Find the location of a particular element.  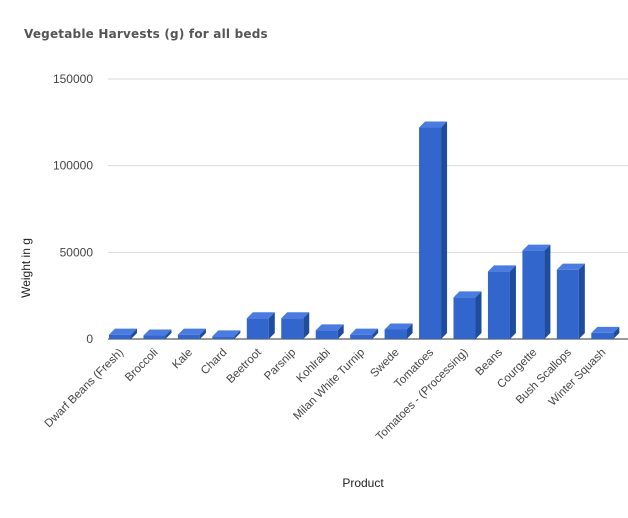

x-tick-label: Kale is located at coordinates (182, 359).